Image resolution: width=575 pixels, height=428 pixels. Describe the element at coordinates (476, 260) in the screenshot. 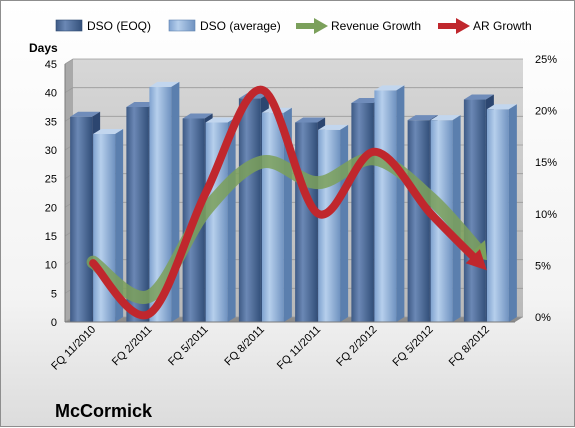

I see `arrowhead-ar-growth` at that location.